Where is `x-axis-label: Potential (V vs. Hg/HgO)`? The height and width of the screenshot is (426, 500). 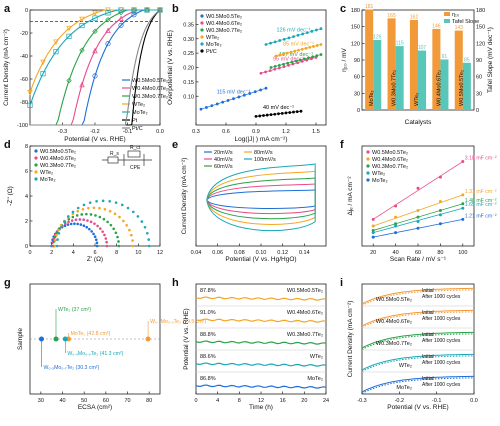 x-axis-label: Potential (V vs. Hg/HgO) is located at coordinates (260, 259).